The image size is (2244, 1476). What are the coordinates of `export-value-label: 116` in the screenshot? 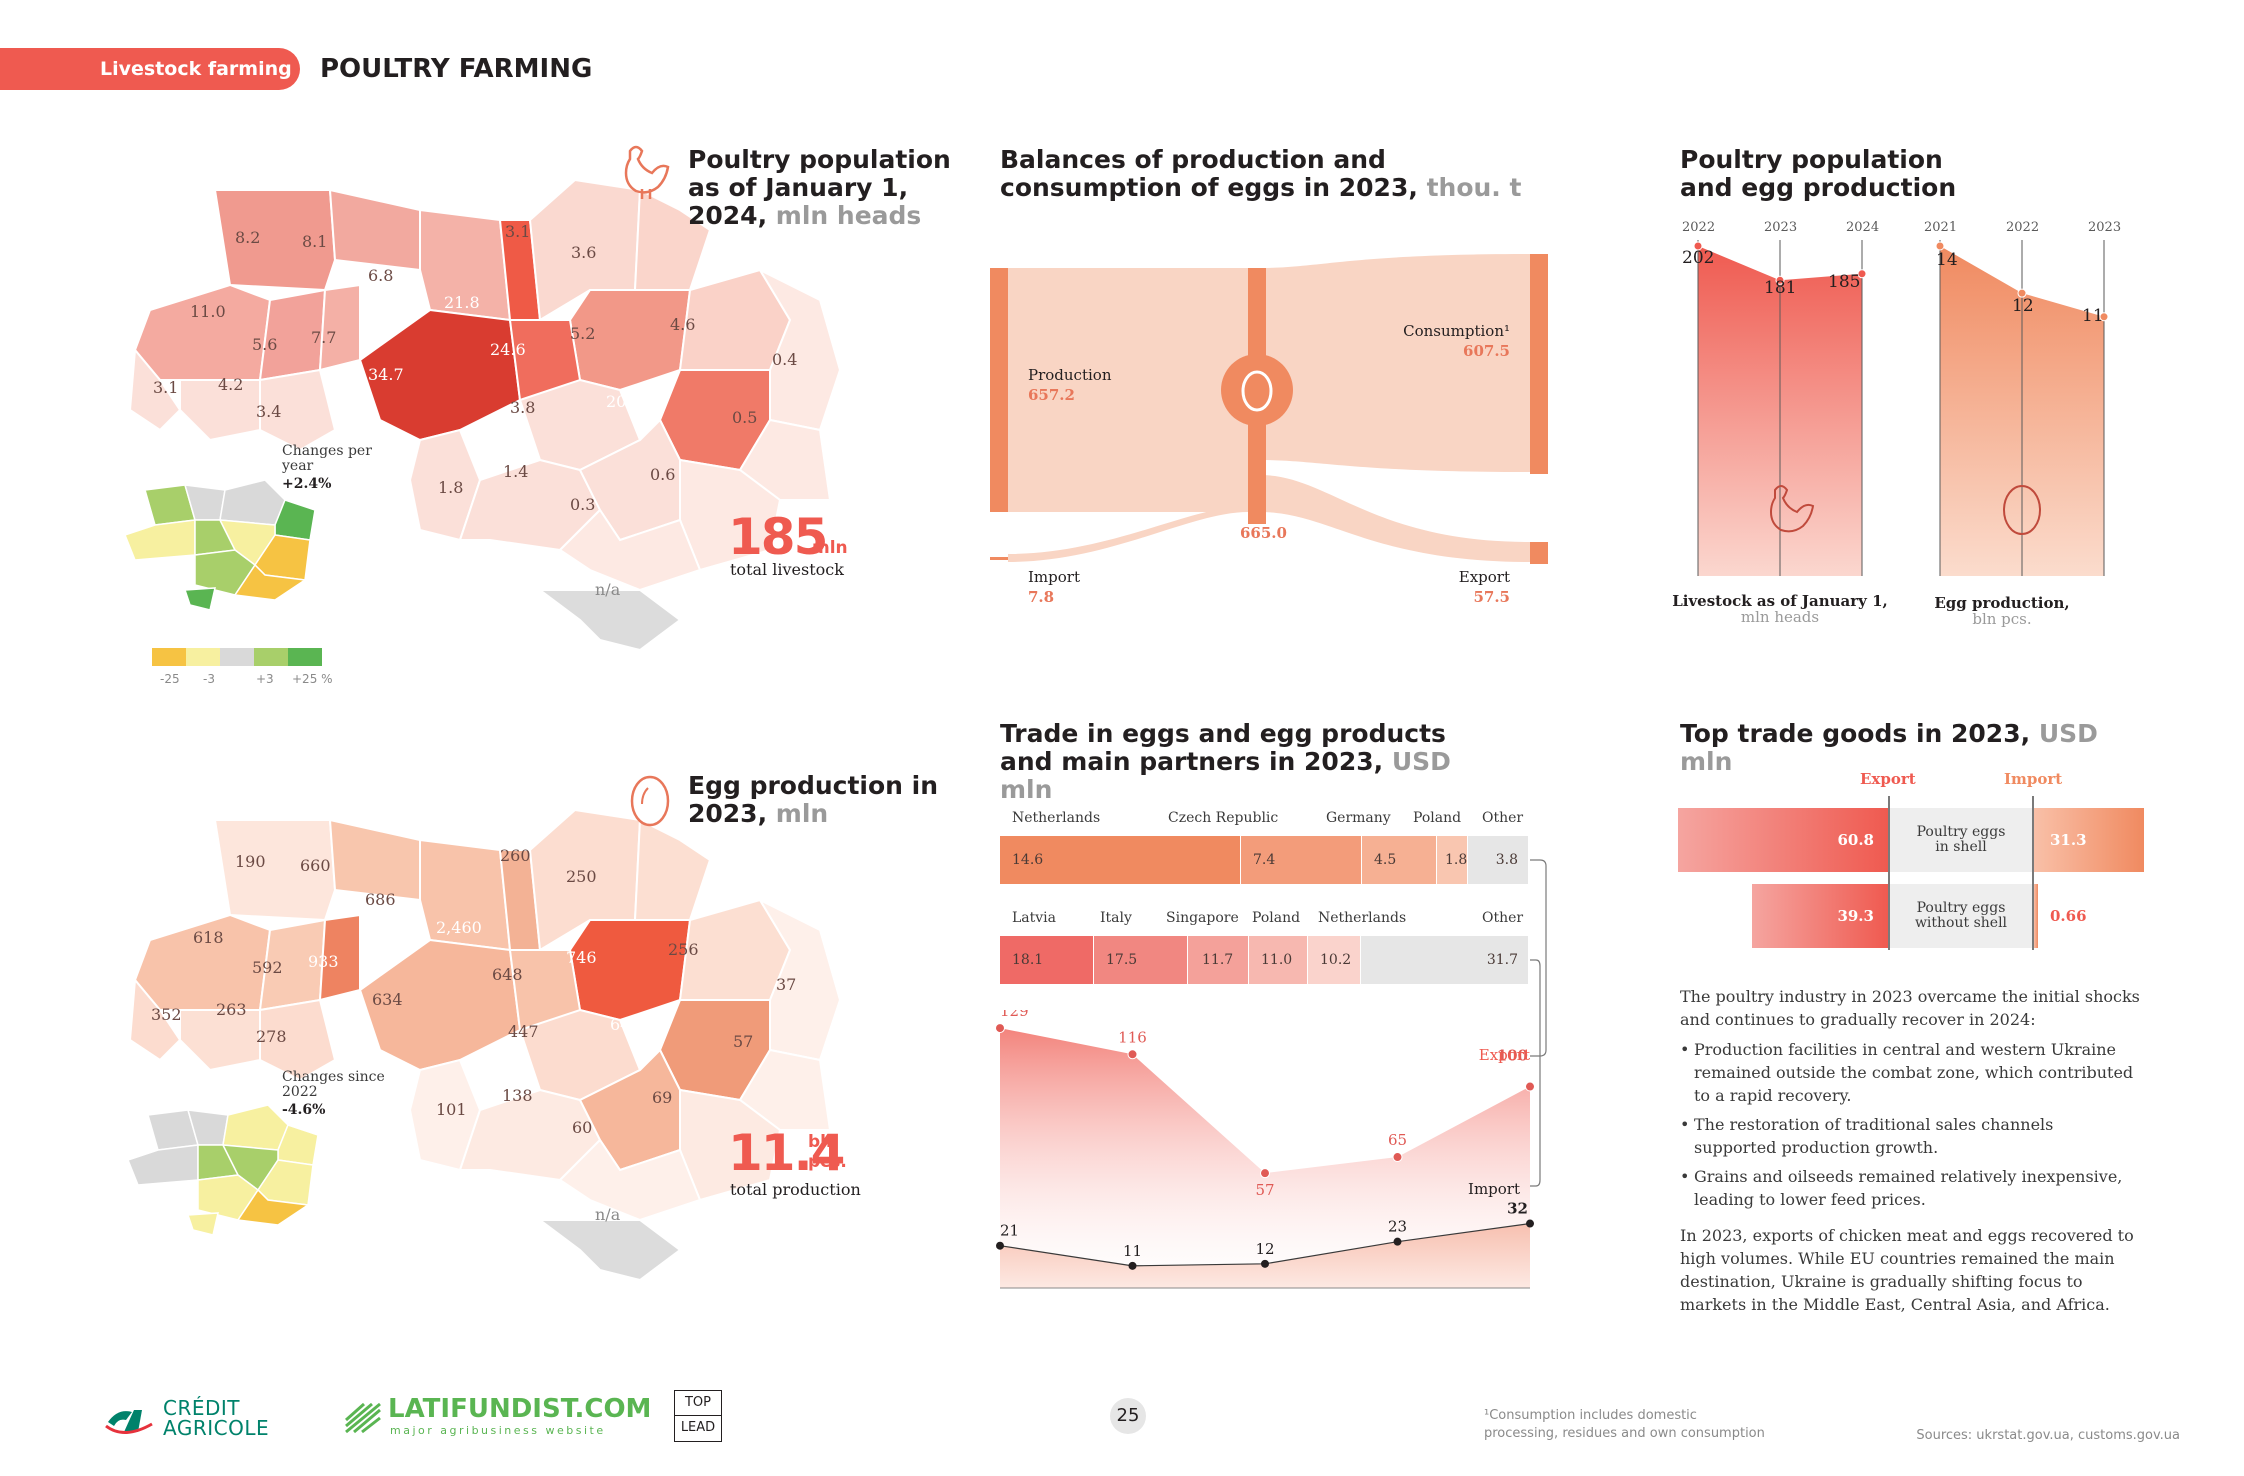 It's located at (1132, 1037).